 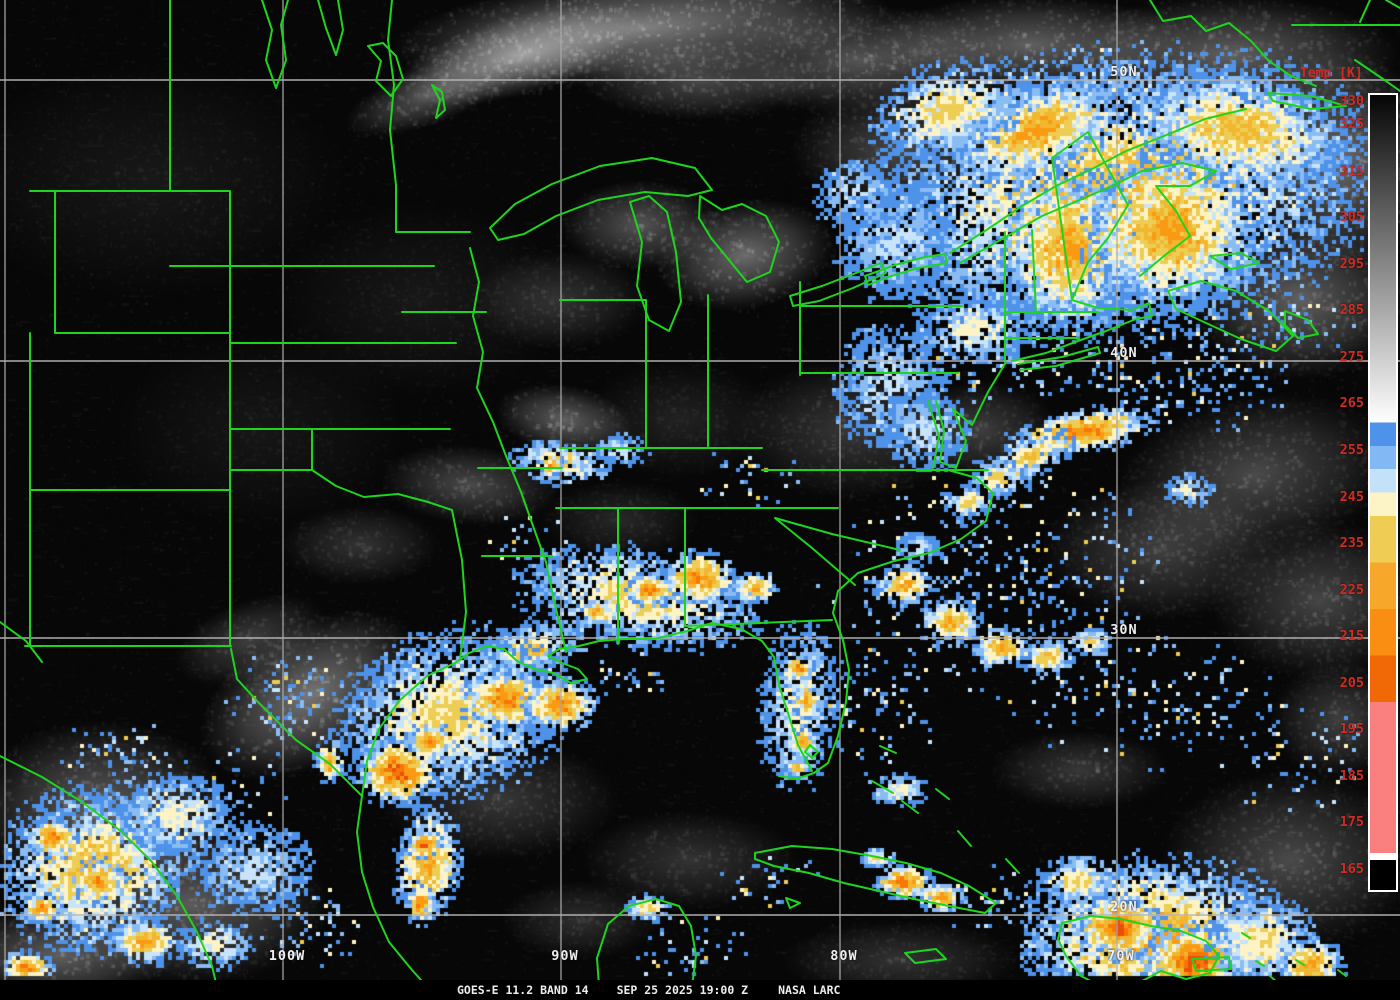 What do you see at coordinates (1383, 492) in the screenshot?
I see `temperature-colorbar` at bounding box center [1383, 492].